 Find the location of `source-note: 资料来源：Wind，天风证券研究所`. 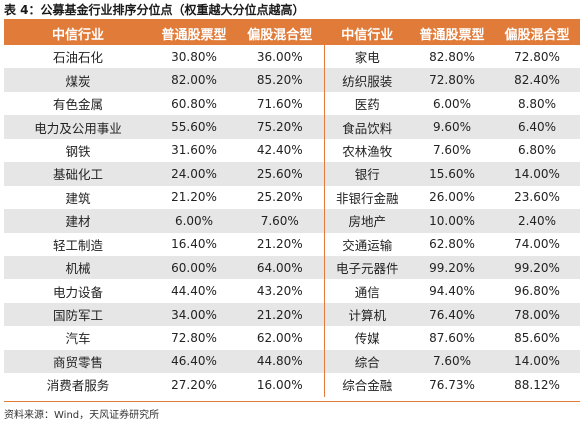

source-note: 资料来源：Wind，天风证券研究所 is located at coordinates (82, 415).